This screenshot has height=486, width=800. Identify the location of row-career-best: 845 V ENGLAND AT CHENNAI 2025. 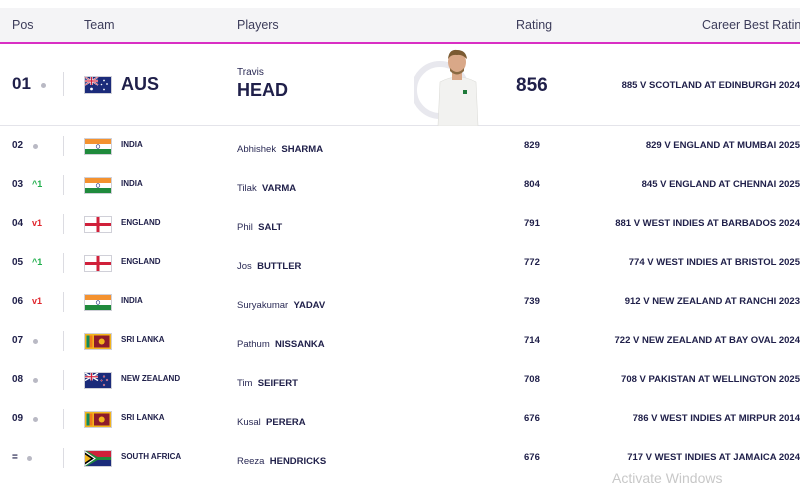
(720, 184).